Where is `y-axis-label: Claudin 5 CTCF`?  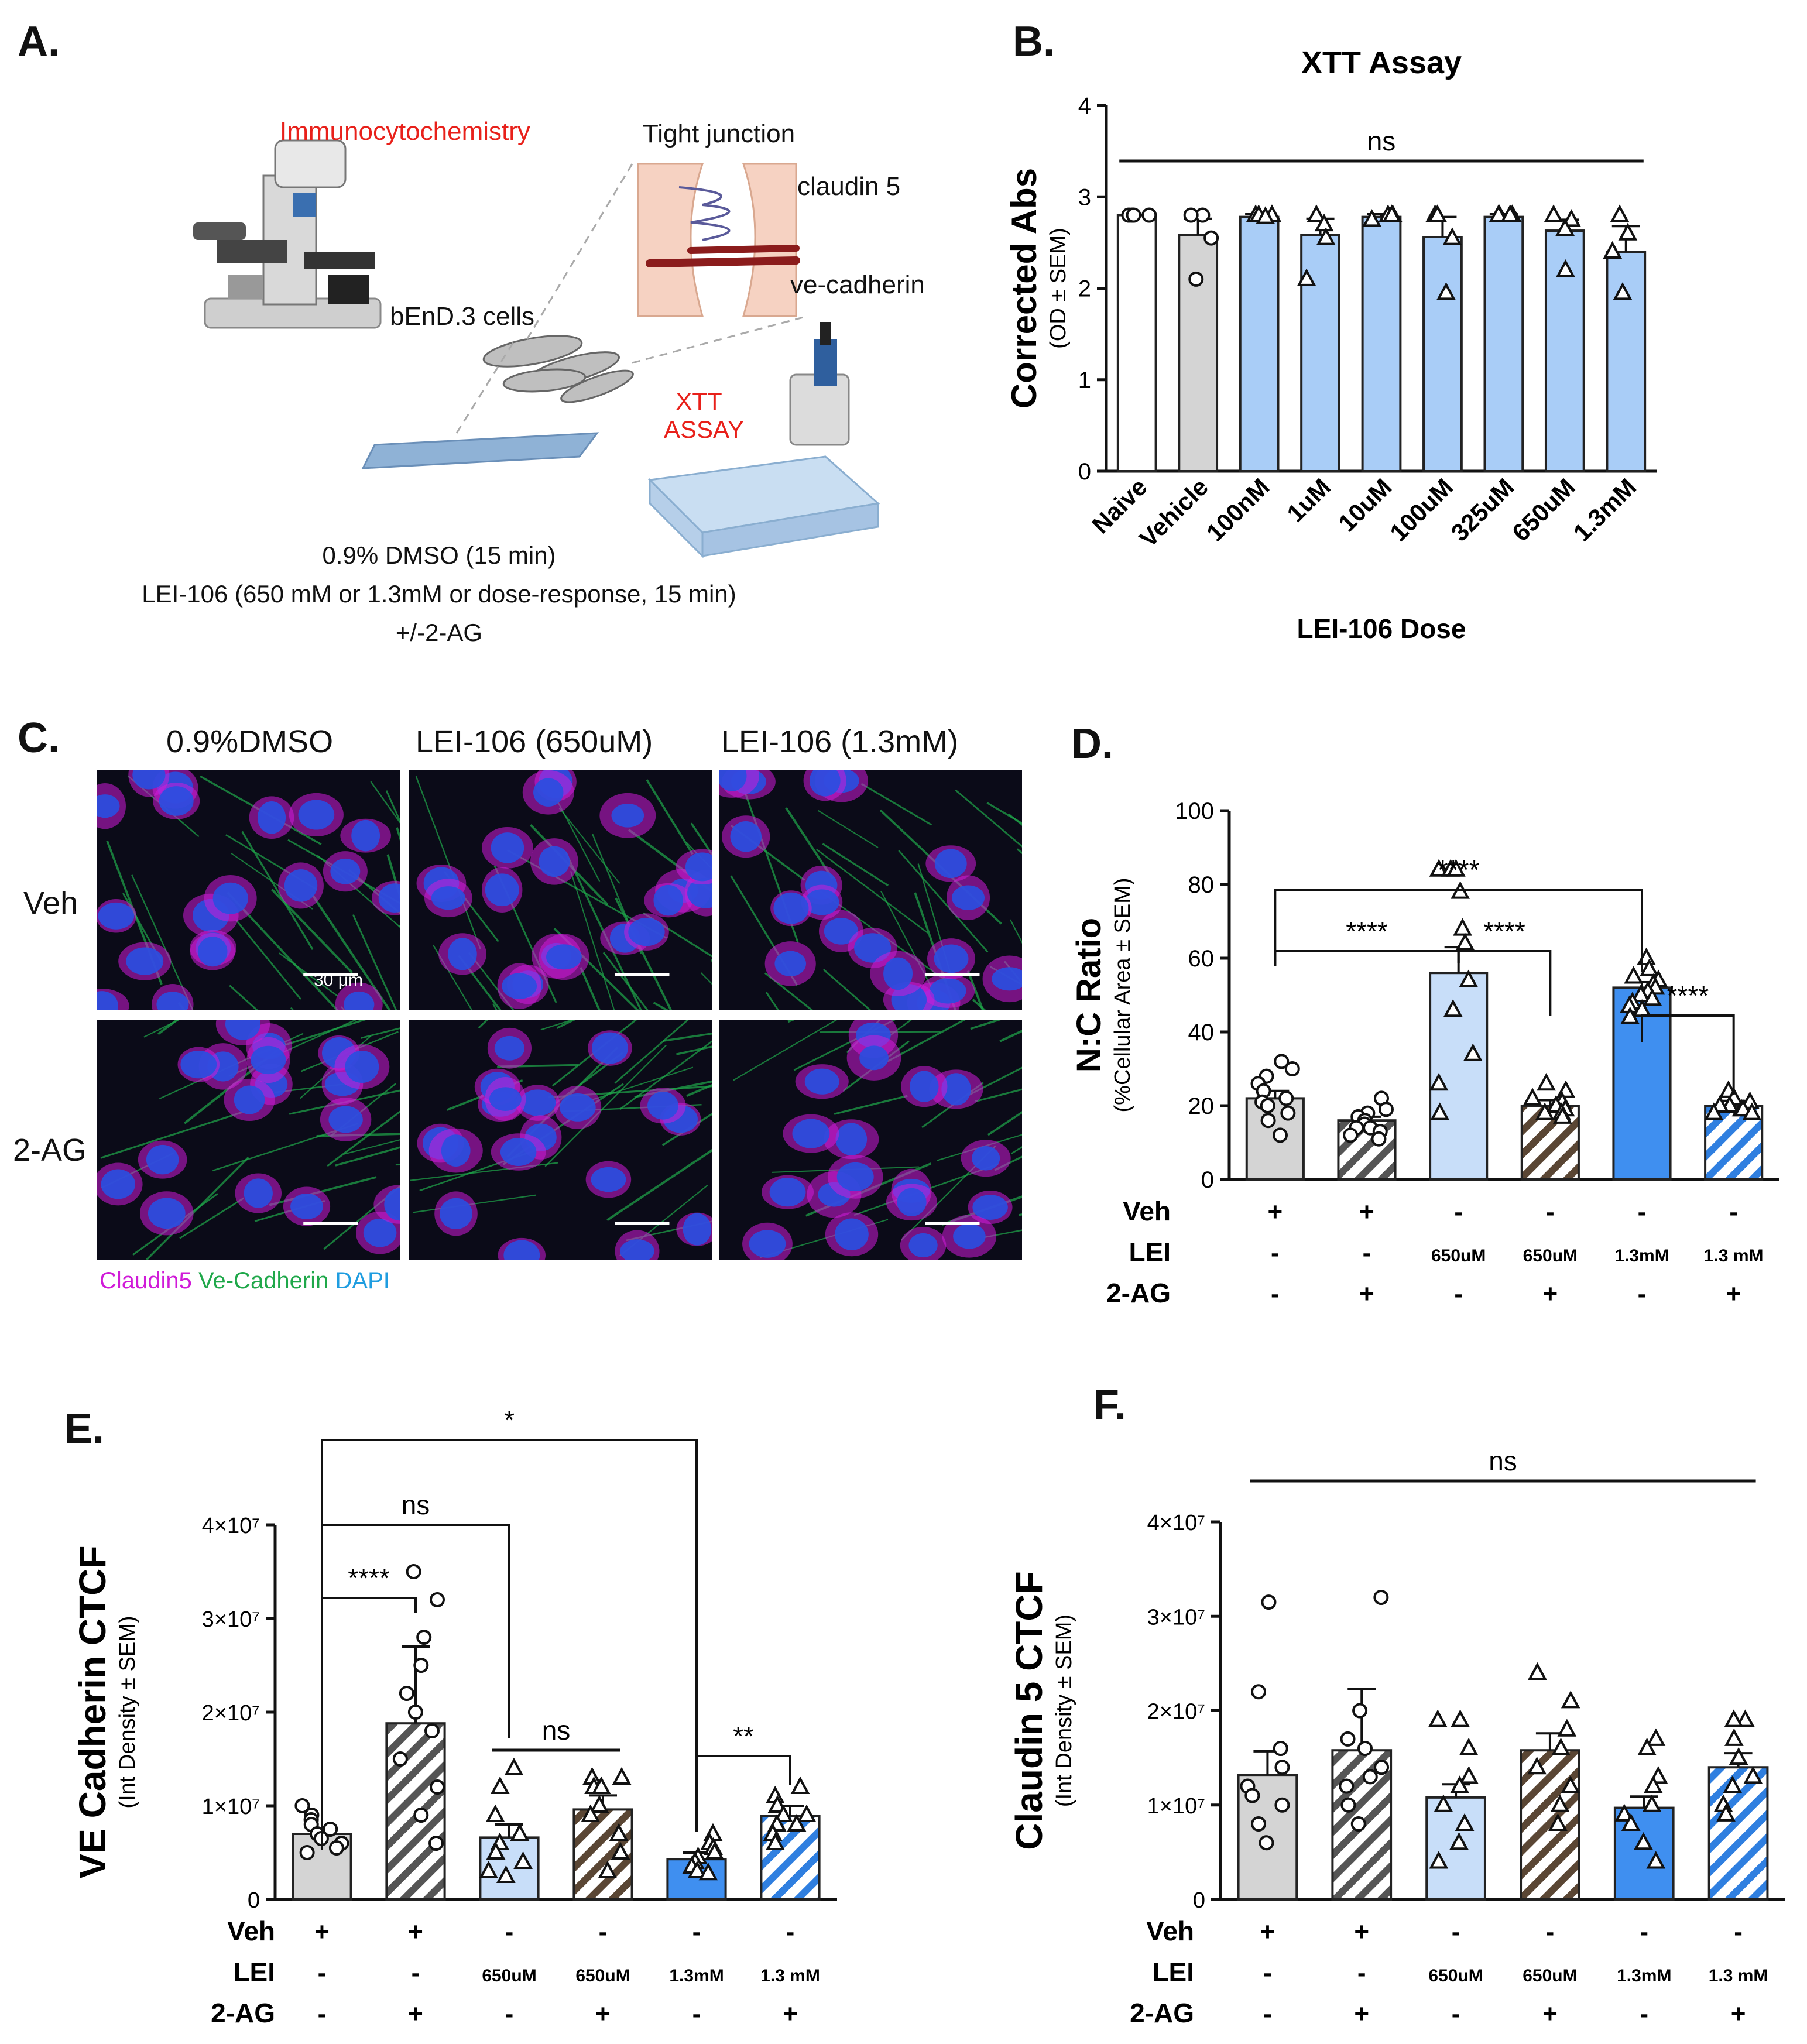 y-axis-label: Claudin 5 CTCF is located at coordinates (1029, 1711).